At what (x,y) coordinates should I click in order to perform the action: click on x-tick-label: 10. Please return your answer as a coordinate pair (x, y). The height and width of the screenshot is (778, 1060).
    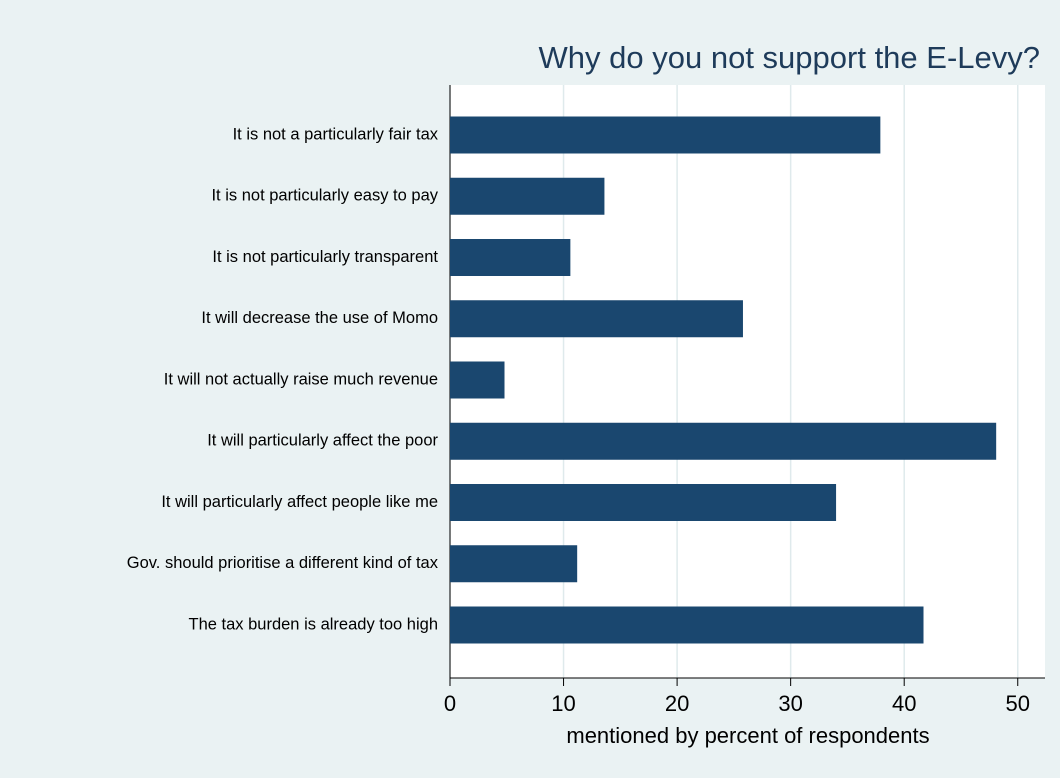
    Looking at the image, I should click on (563, 703).